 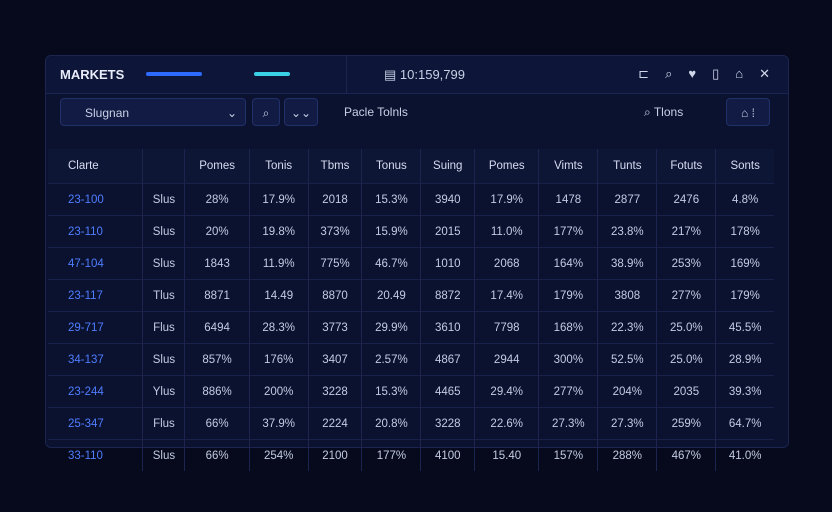 What do you see at coordinates (334, 295) in the screenshot?
I see `cell: 8870` at bounding box center [334, 295].